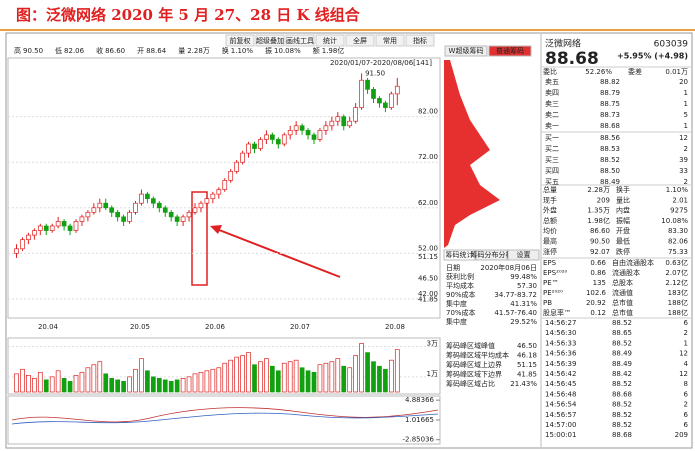 Image resolution: width=695 pixels, height=451 pixels. What do you see at coordinates (58, 50) in the screenshot?
I see `quote-label: 低` at bounding box center [58, 50].